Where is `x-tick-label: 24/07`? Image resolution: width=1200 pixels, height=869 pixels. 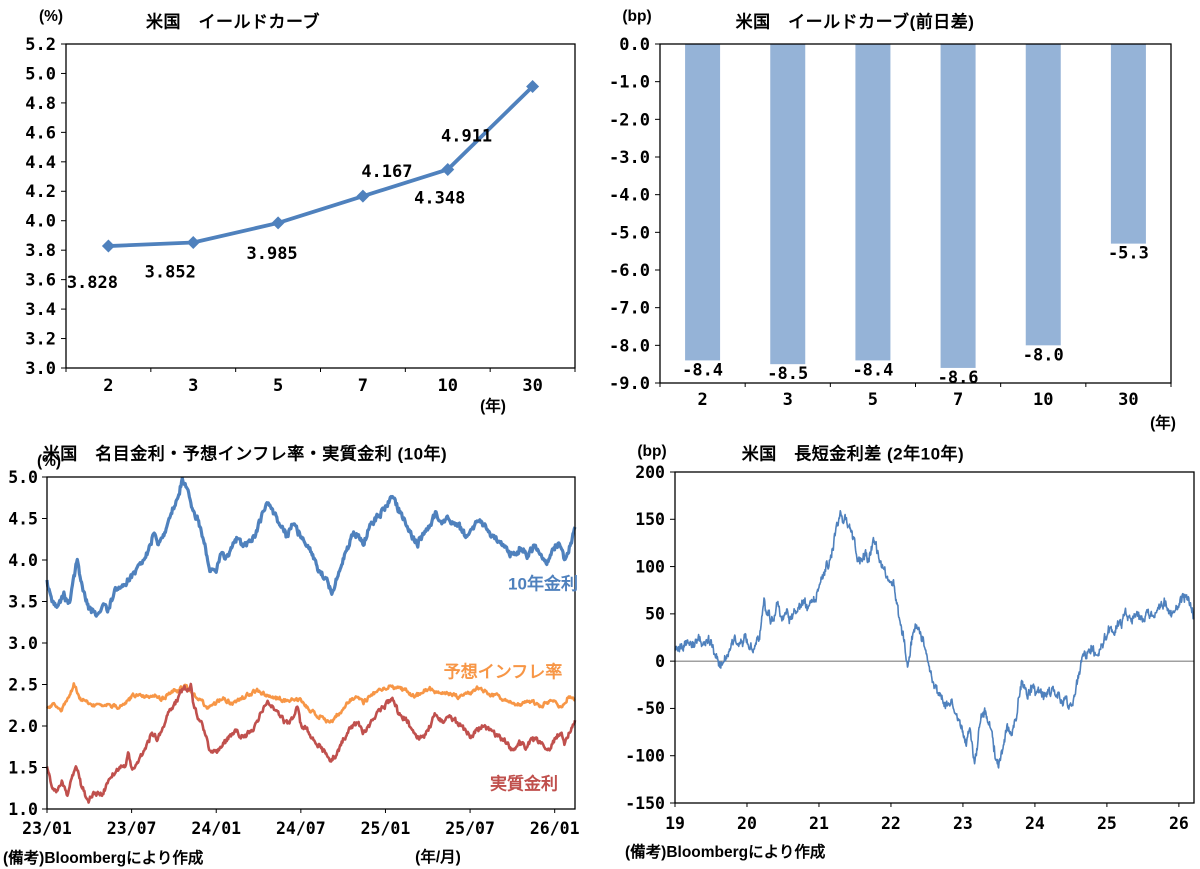
x-tick-label: 24/07 is located at coordinates (301, 828).